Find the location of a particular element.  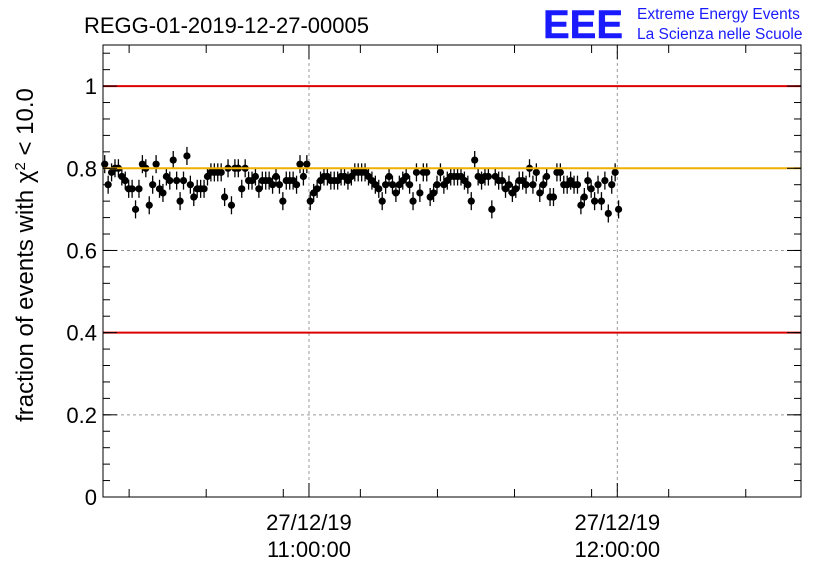

y-axis-label-prefix: fraction of events with χ is located at coordinates (25, 296).